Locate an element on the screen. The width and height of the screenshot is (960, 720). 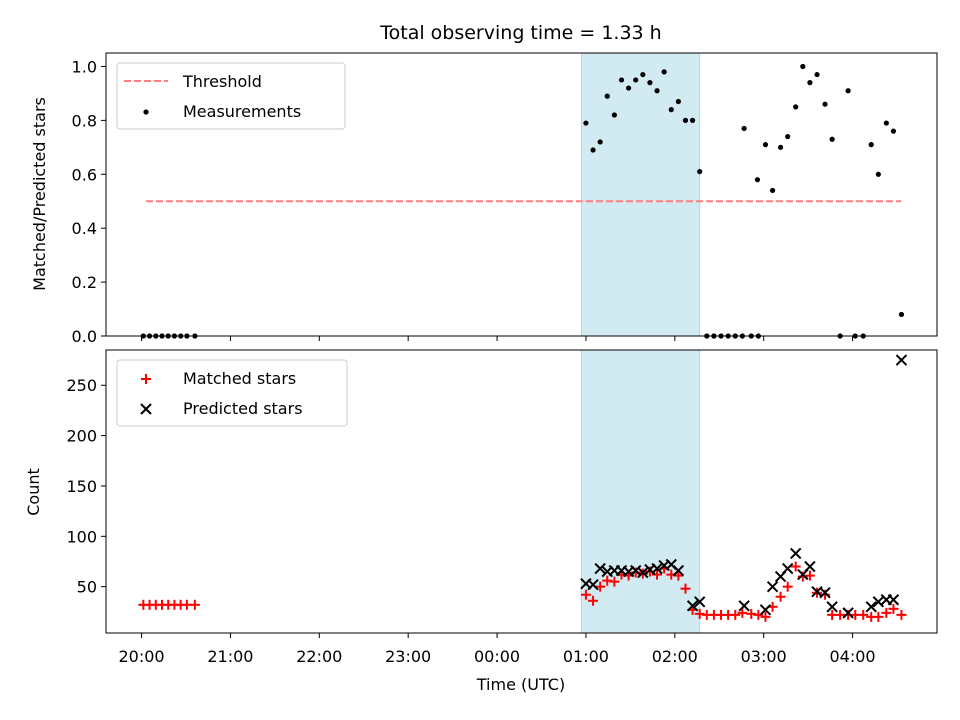
x-tick-label: 21:00 is located at coordinates (230, 656).